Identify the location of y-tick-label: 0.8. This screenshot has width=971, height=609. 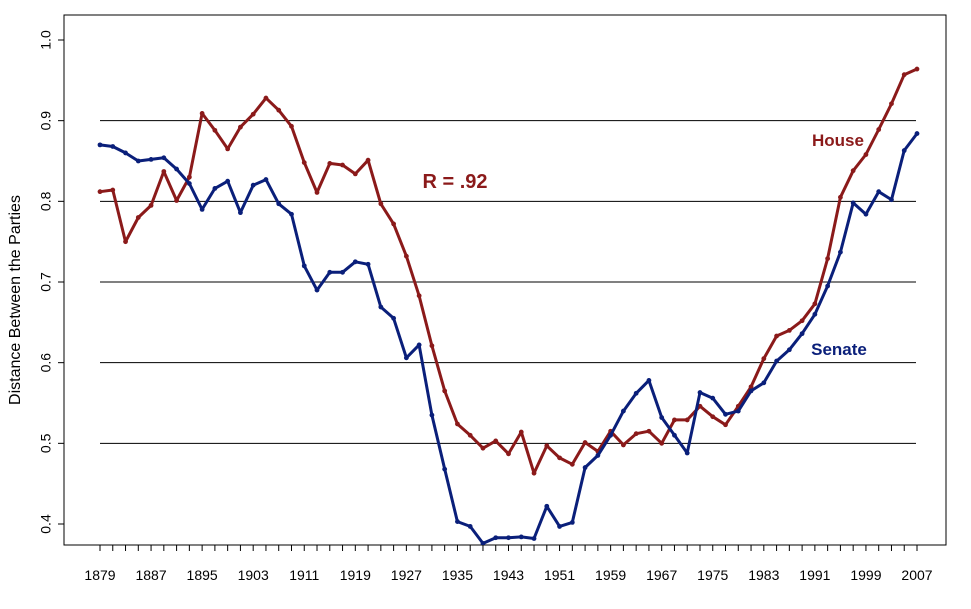
(46, 201).